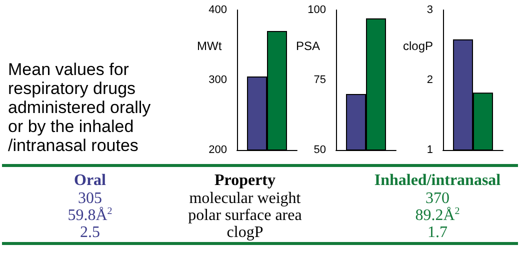 Image resolution: width=520 pixels, height=262 pixels. Describe the element at coordinates (308, 46) in the screenshot. I see `y-axis-title: PSA` at that location.